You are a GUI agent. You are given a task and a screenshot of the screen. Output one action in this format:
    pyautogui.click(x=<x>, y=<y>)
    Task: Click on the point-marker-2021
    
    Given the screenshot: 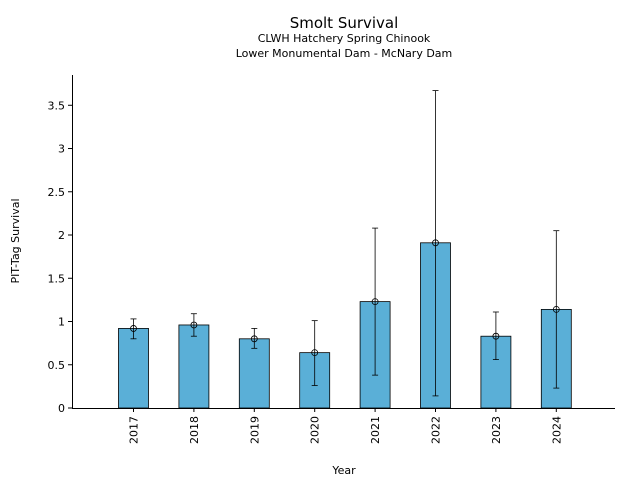 What is the action you would take?
    pyautogui.click(x=375, y=302)
    